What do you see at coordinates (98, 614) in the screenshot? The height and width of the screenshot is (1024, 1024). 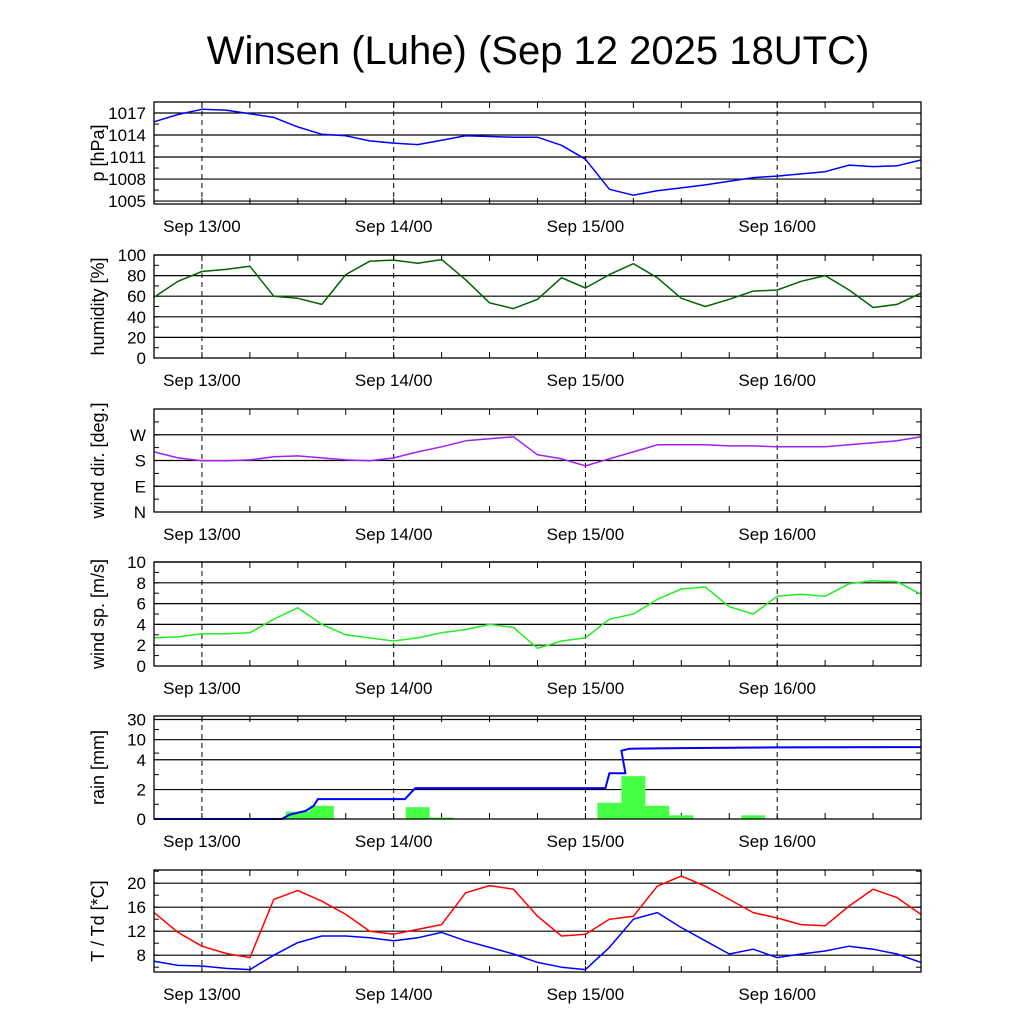 I see `y-axis-label: wind sp. [m/s]` at bounding box center [98, 614].